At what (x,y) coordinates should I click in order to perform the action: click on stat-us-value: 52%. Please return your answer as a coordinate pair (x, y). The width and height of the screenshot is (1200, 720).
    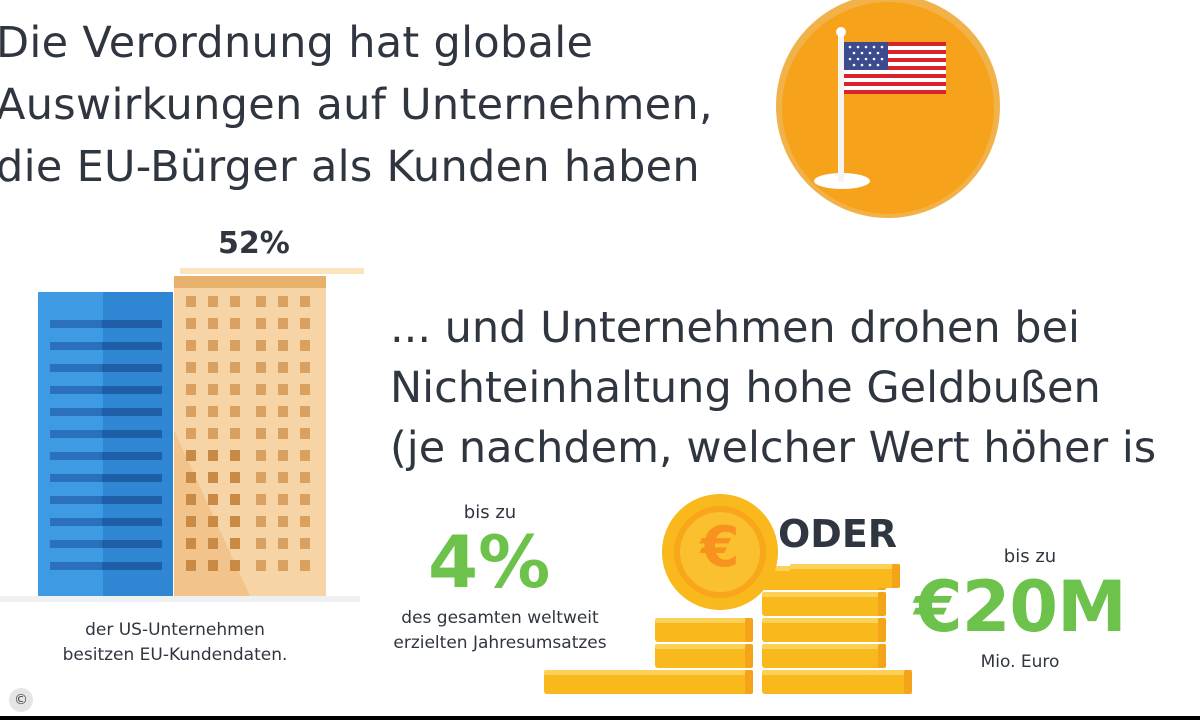
    Looking at the image, I should click on (254, 243).